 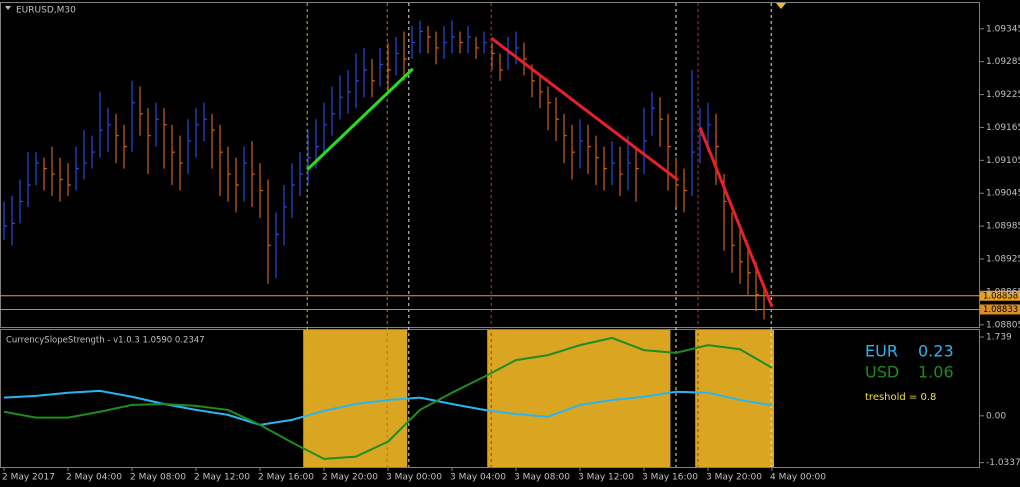 I want to click on y-tick-label: 1.08985, so click(x=1003, y=227).